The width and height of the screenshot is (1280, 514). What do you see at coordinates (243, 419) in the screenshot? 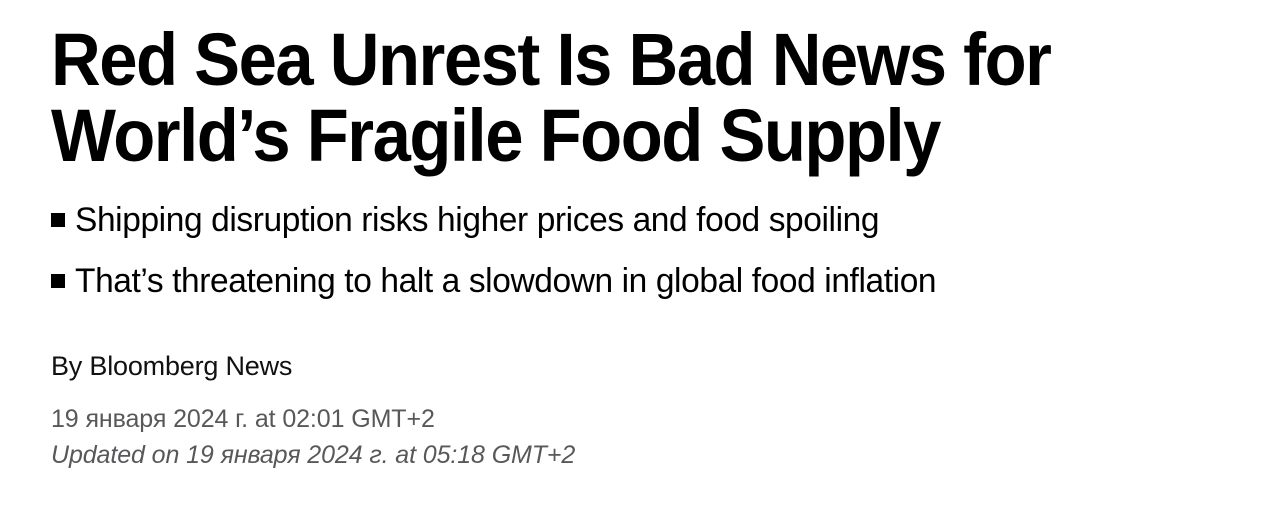
I see `published-timestamp: 19 января 2024 г. at 02:01 GMT+2` at bounding box center [243, 419].